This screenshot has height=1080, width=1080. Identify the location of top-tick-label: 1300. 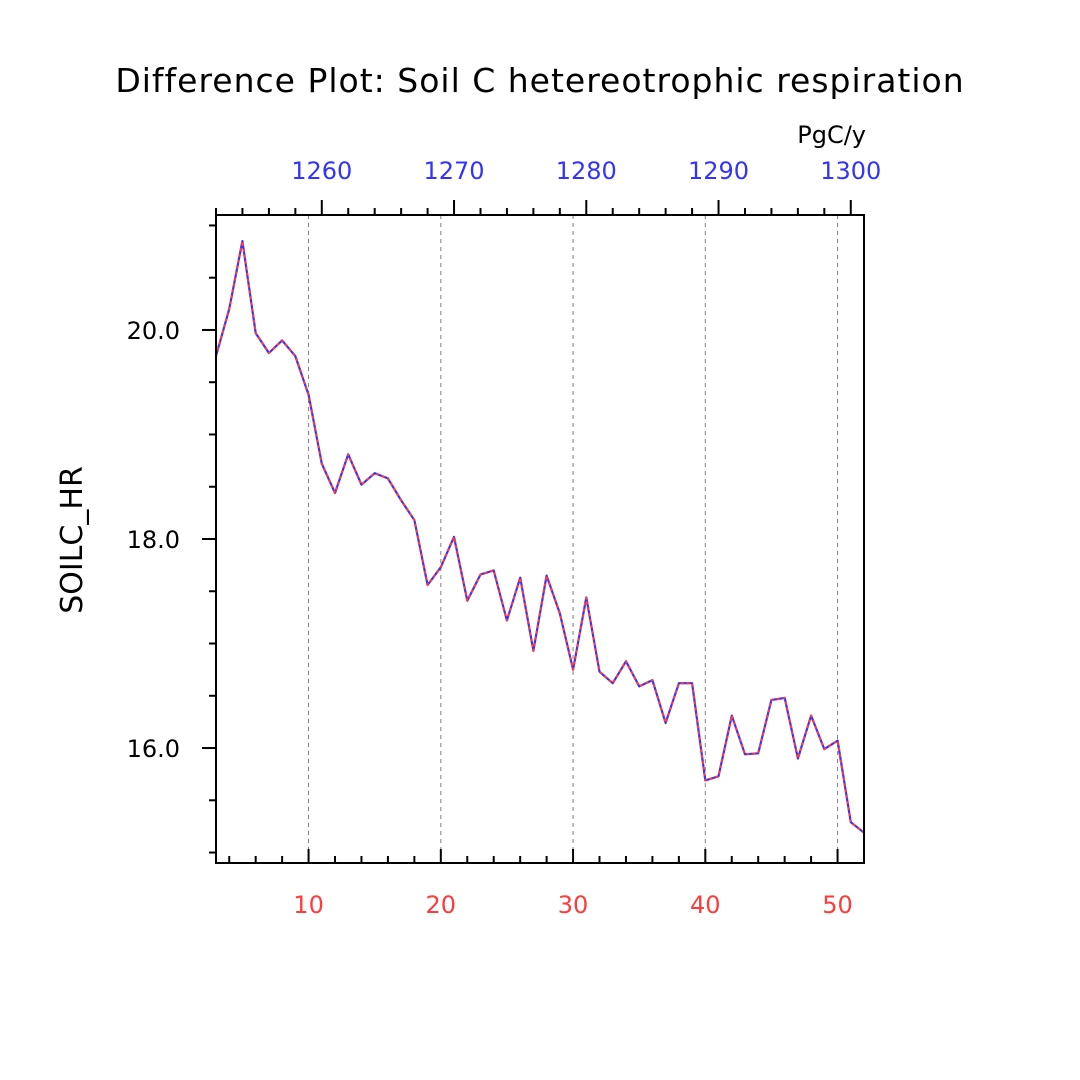
(850, 171).